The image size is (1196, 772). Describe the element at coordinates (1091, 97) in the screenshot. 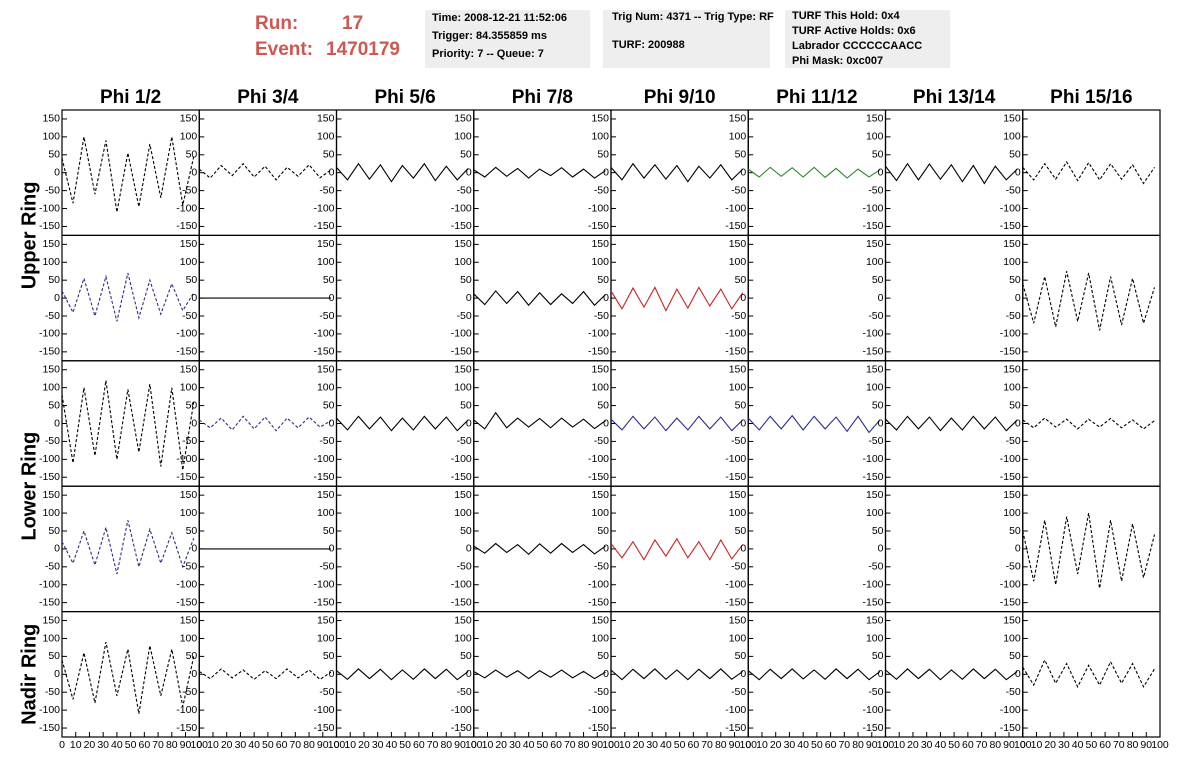

I see `column-title: Phi 15/16` at that location.